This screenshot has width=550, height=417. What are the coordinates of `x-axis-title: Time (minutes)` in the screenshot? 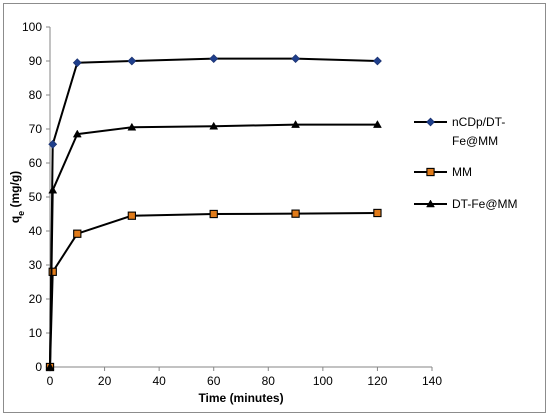 It's located at (240, 398).